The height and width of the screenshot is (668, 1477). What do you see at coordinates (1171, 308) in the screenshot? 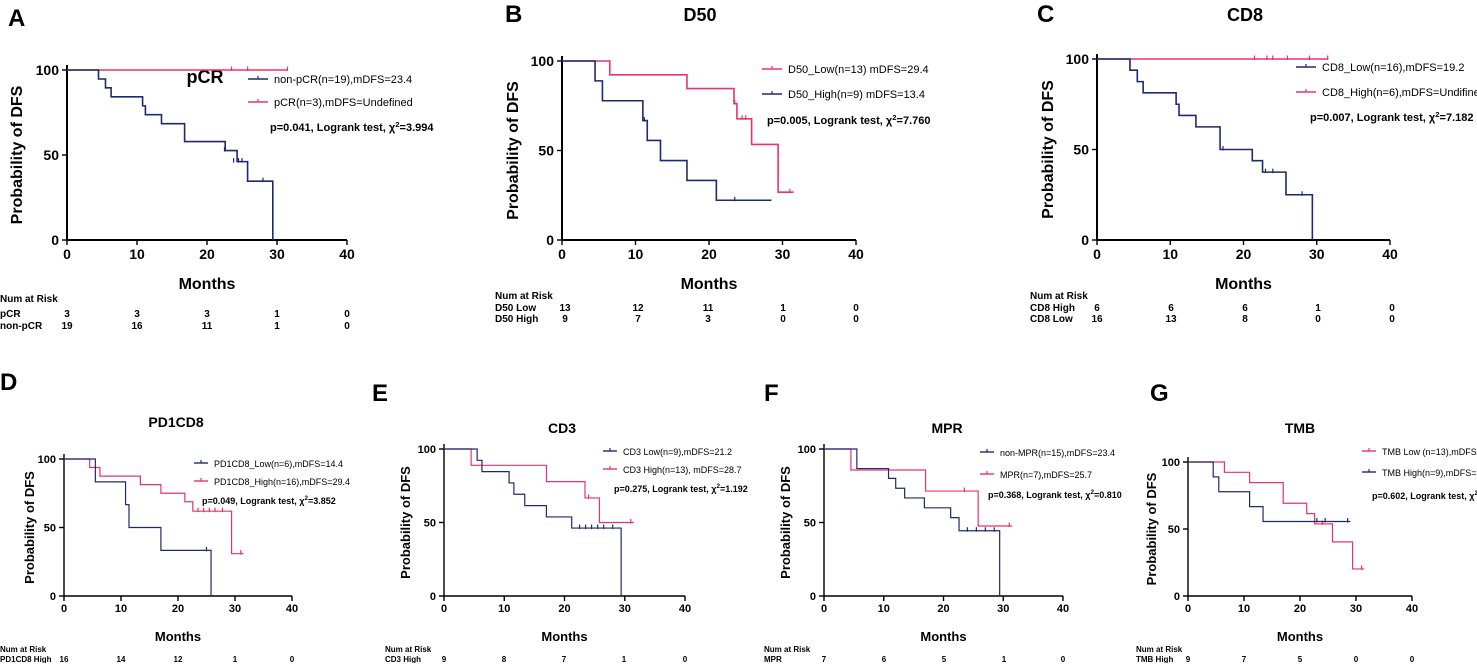
I see `risk-cell: 6` at bounding box center [1171, 308].